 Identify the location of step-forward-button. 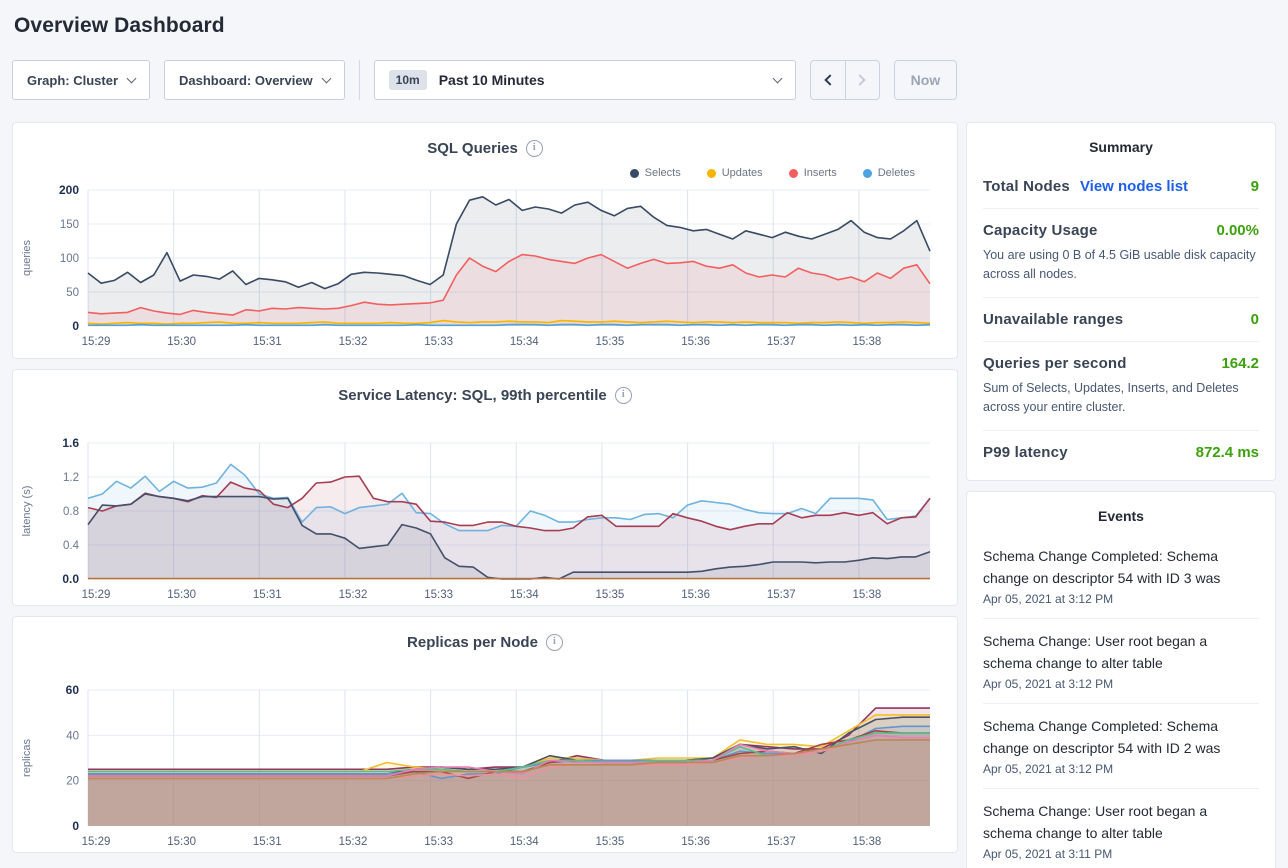
(861, 80).